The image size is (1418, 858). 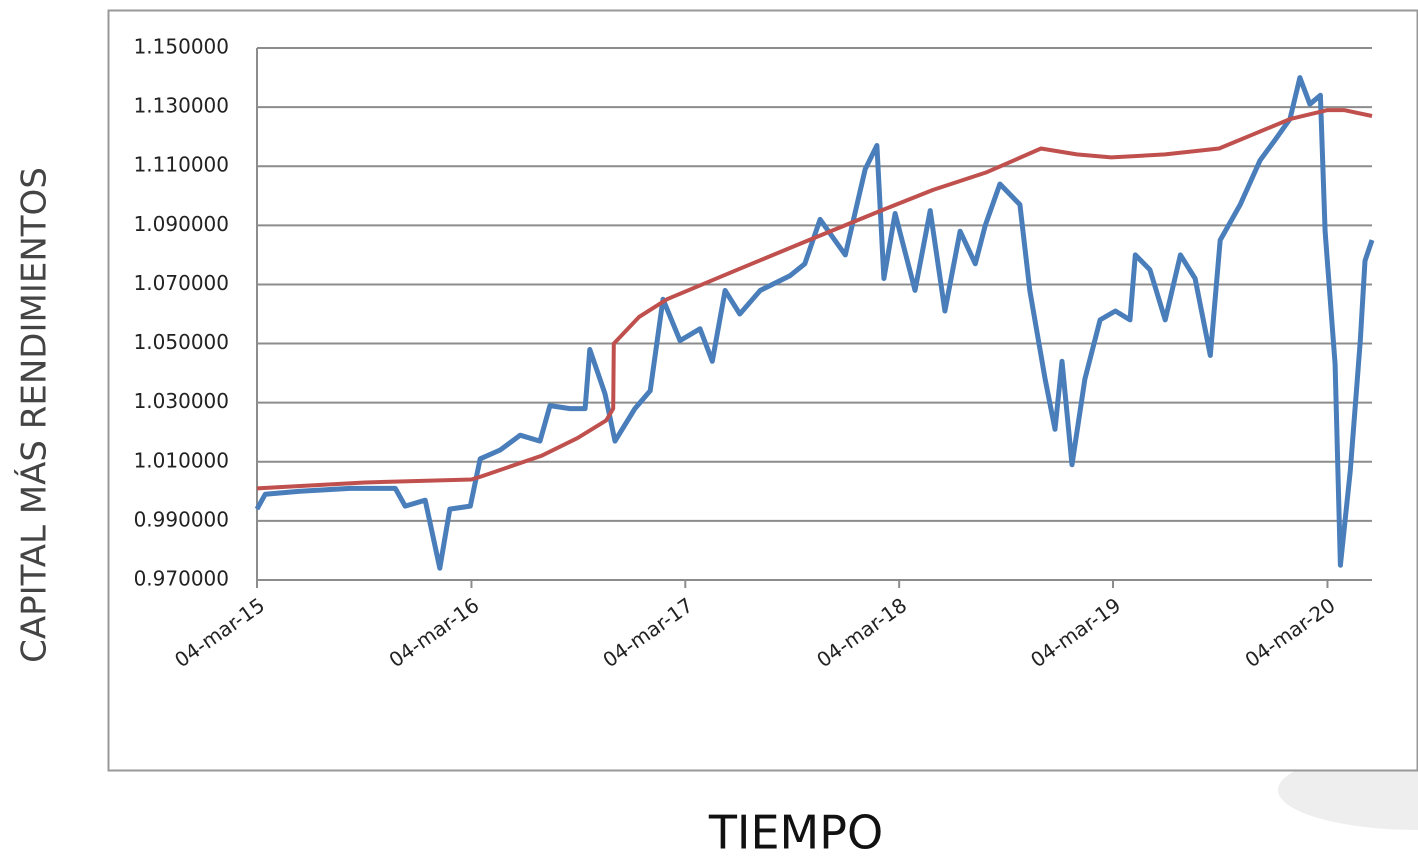 I want to click on y-tick-label: 0.990000, so click(x=181, y=519).